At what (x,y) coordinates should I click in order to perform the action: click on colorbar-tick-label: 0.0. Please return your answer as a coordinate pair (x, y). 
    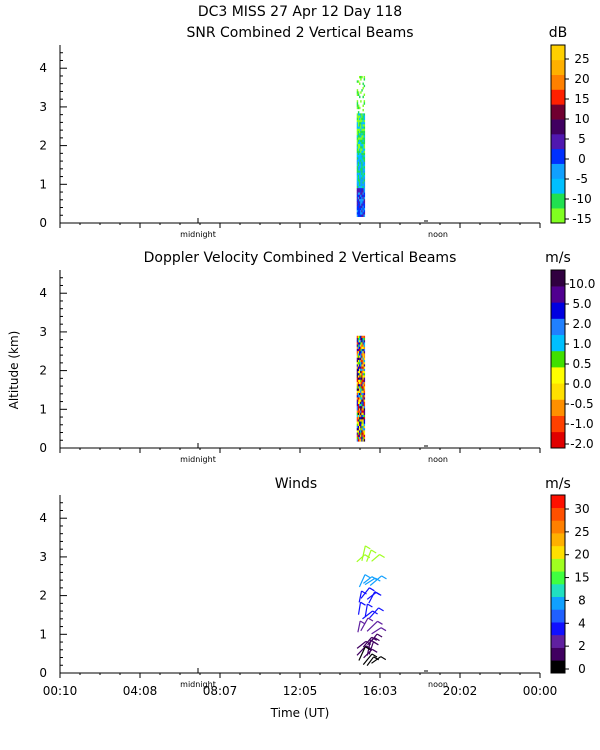
    Looking at the image, I should click on (581, 384).